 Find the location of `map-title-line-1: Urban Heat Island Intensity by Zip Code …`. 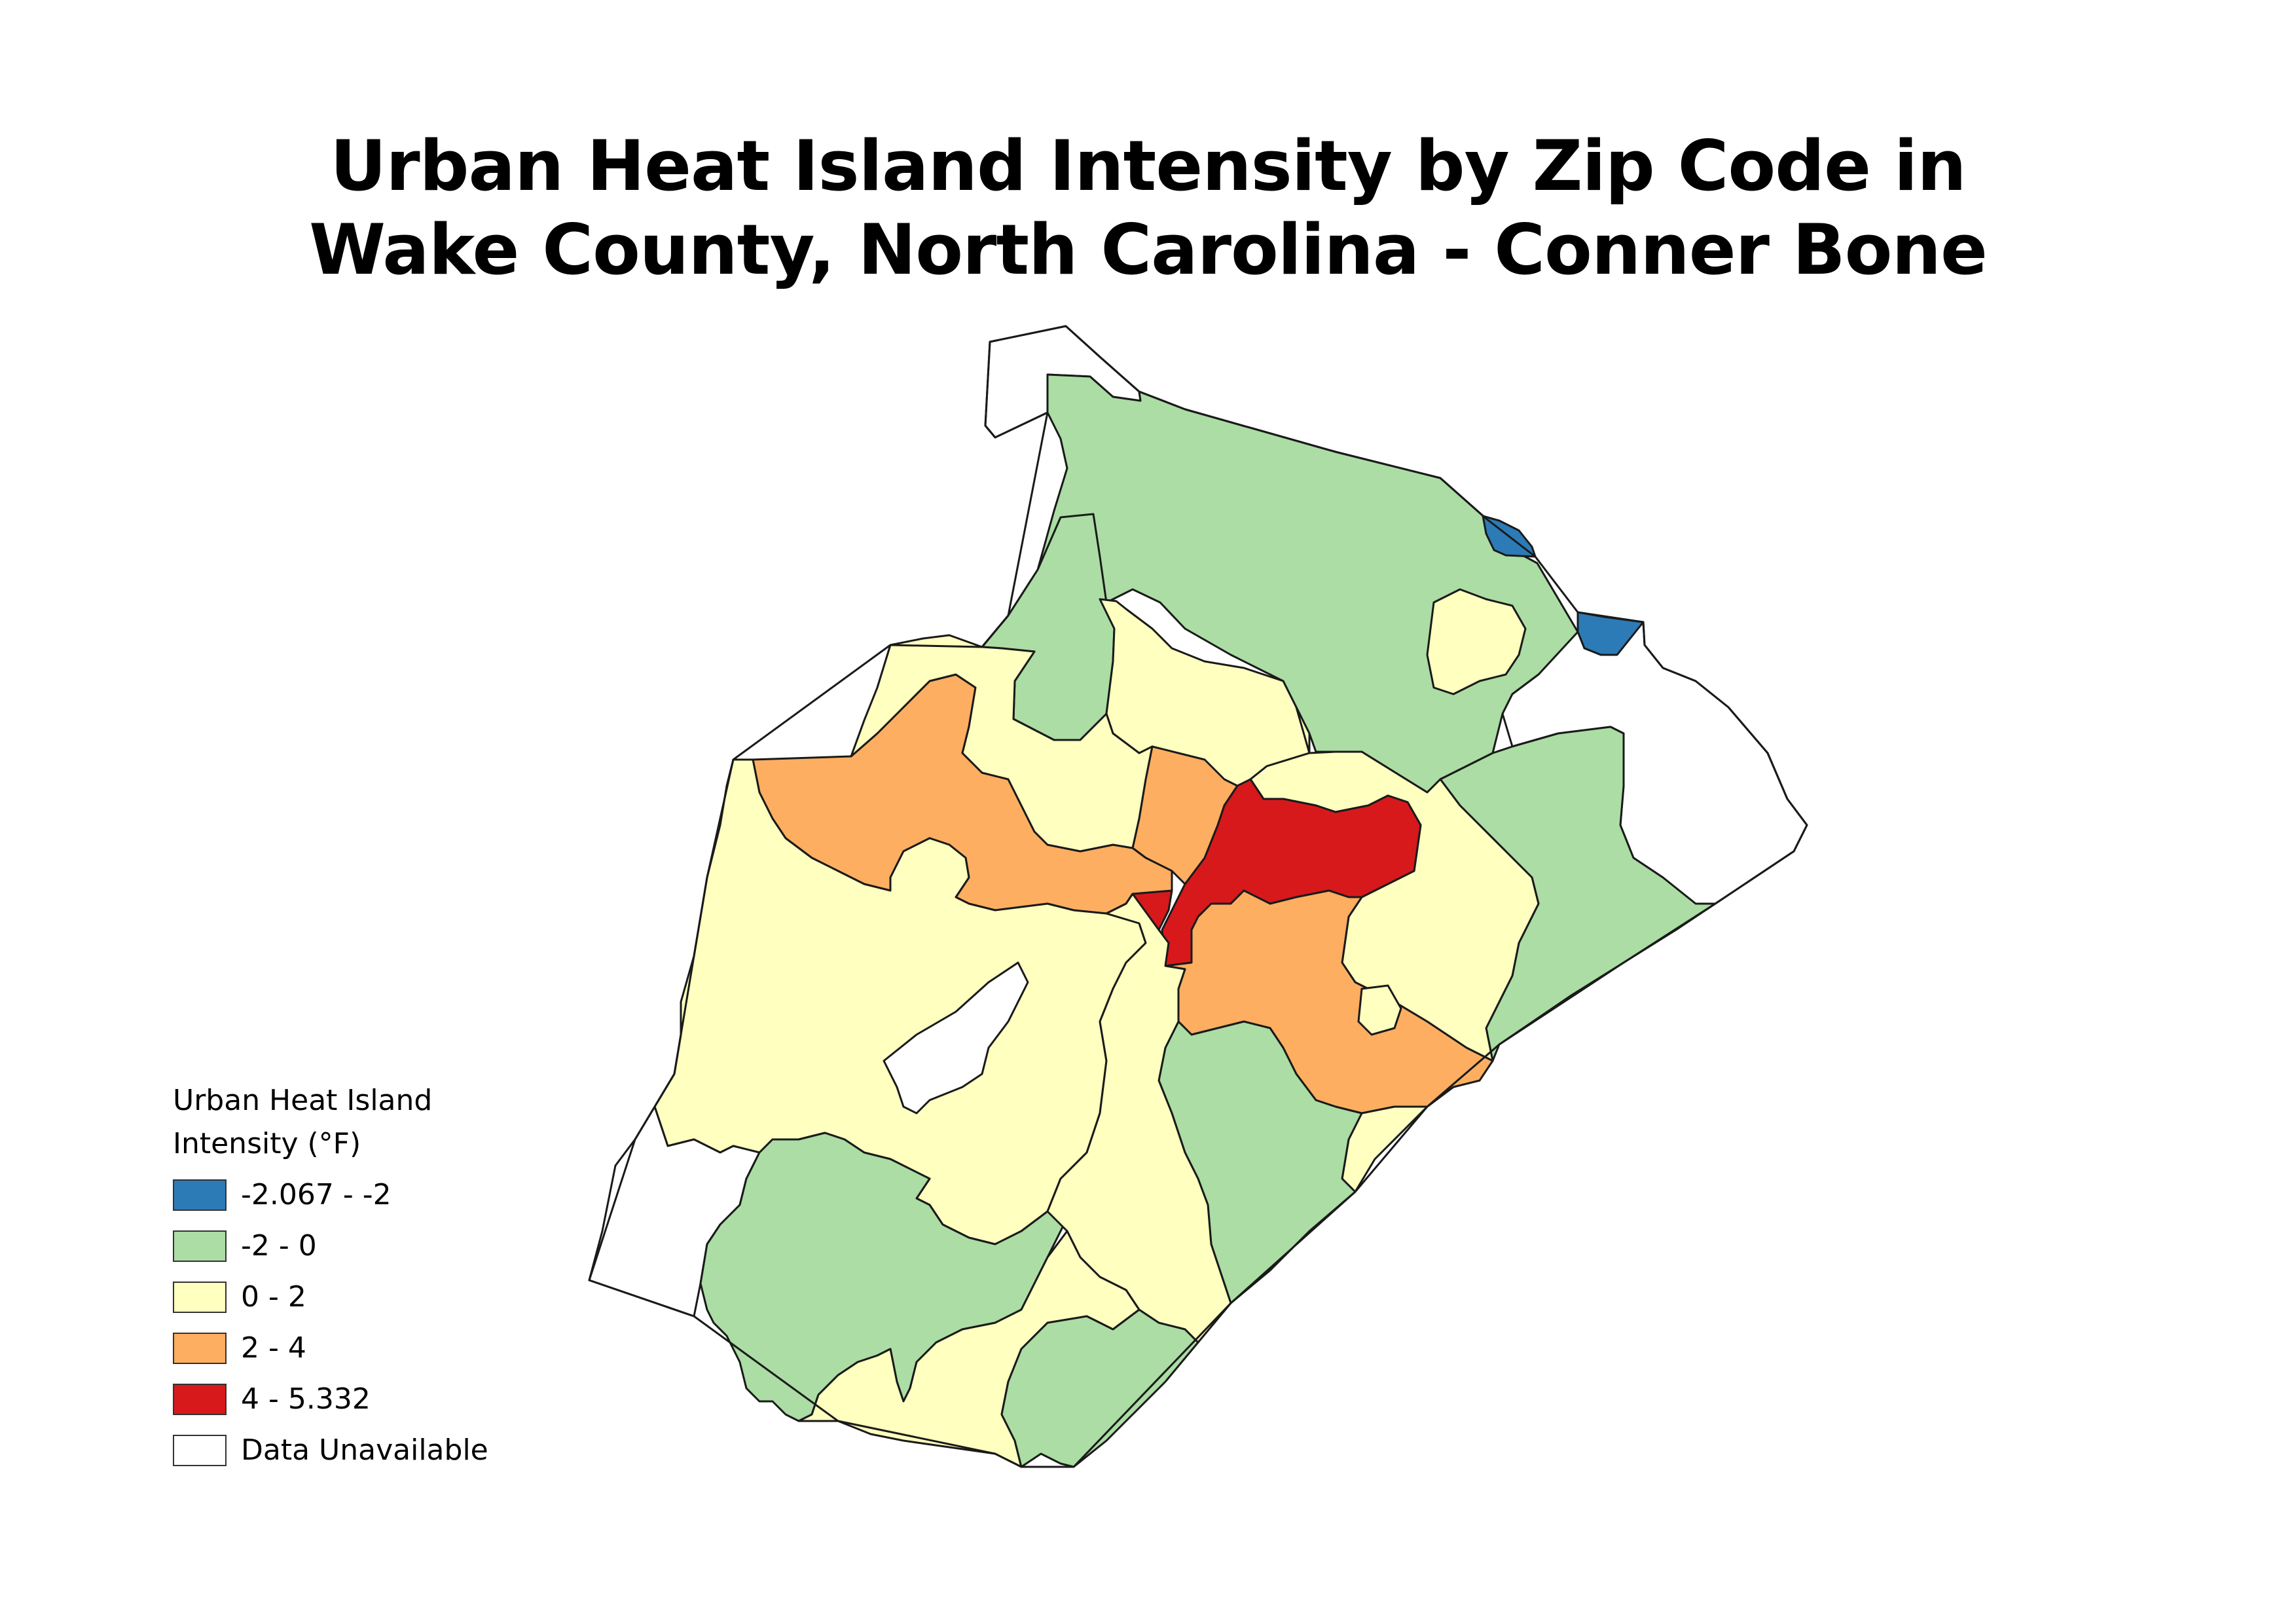

map-title-line-1: Urban Heat Island Intensity by Zip Code … is located at coordinates (1148, 166).